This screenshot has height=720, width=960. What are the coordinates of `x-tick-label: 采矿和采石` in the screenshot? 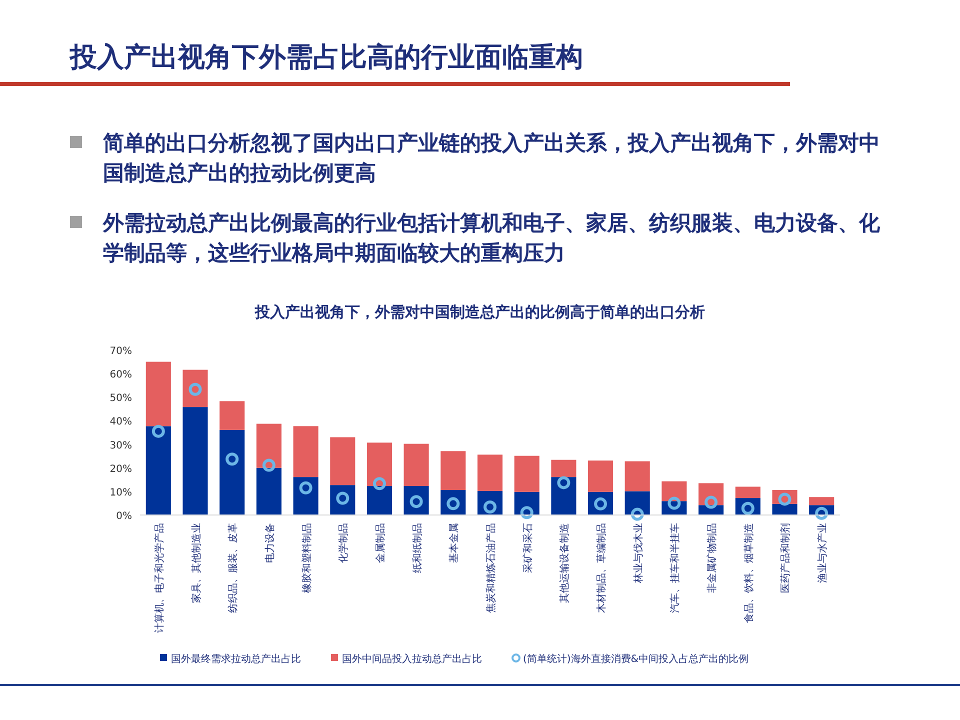 It's located at (528, 548).